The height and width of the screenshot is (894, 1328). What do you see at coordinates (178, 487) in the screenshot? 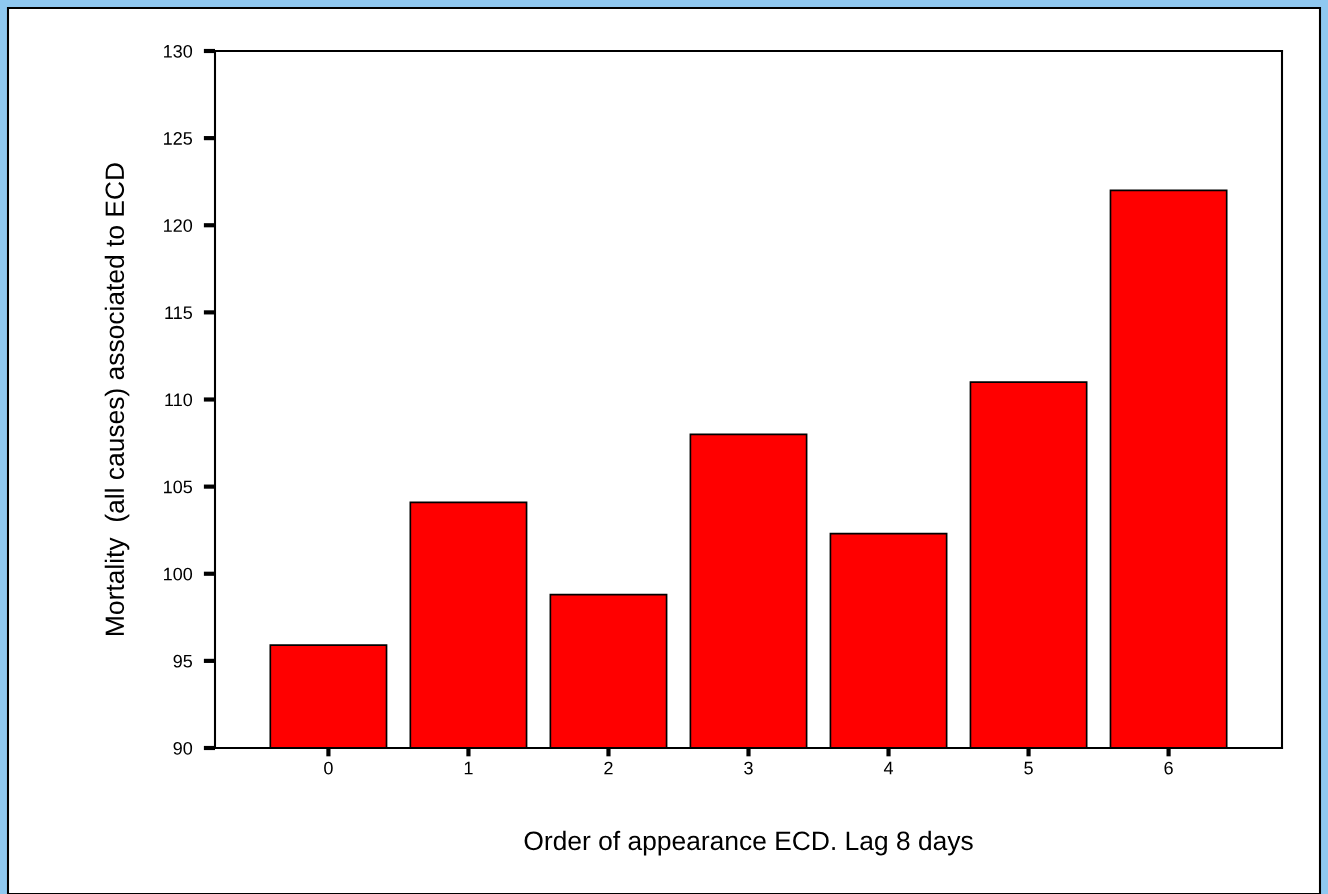
I see `y-tick-label: 105` at bounding box center [178, 487].